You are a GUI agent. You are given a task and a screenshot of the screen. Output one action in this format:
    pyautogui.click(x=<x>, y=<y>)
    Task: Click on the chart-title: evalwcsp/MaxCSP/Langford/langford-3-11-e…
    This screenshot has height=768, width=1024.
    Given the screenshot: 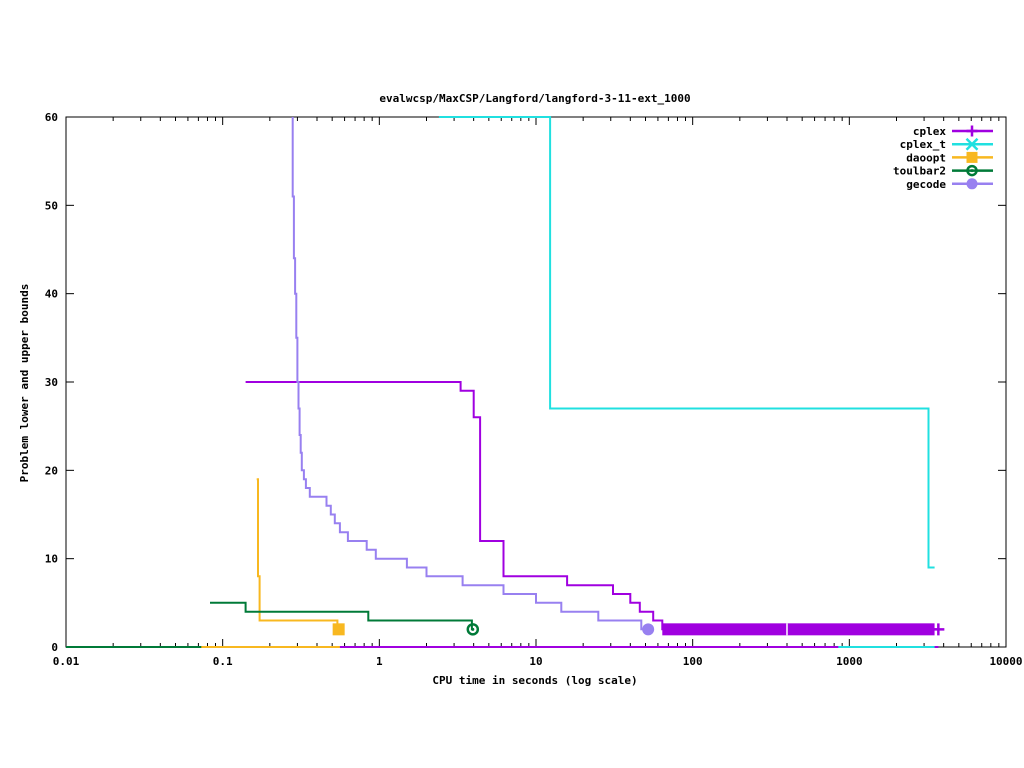 What is the action you would take?
    pyautogui.click(x=534, y=98)
    